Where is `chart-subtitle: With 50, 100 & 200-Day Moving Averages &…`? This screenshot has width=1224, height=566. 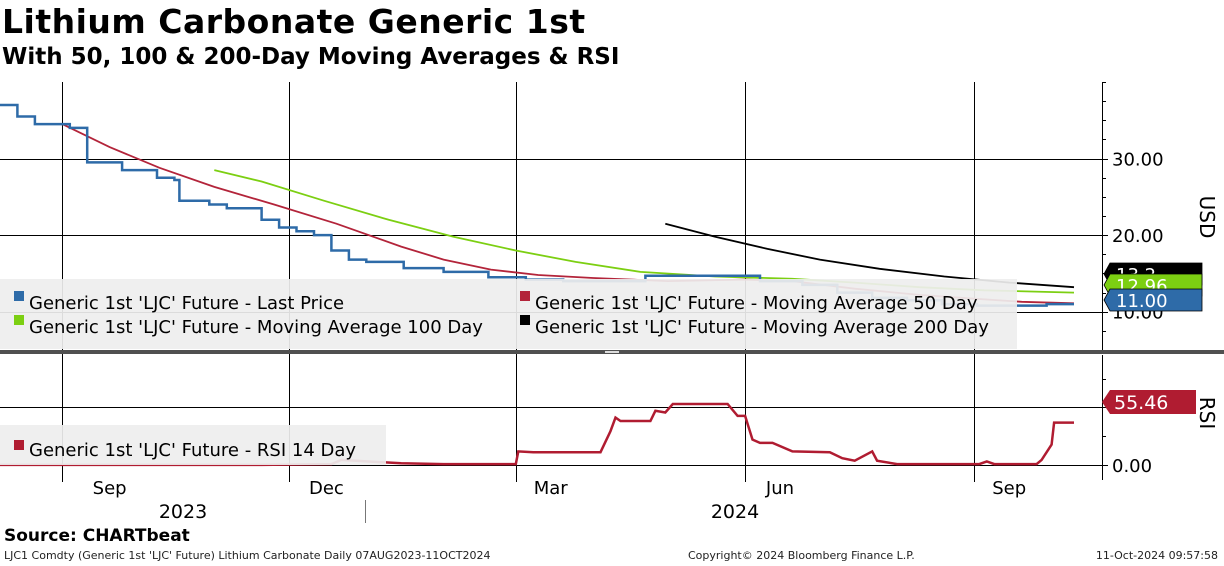 chart-subtitle: With 50, 100 & 200-Day Moving Averages &… is located at coordinates (311, 57).